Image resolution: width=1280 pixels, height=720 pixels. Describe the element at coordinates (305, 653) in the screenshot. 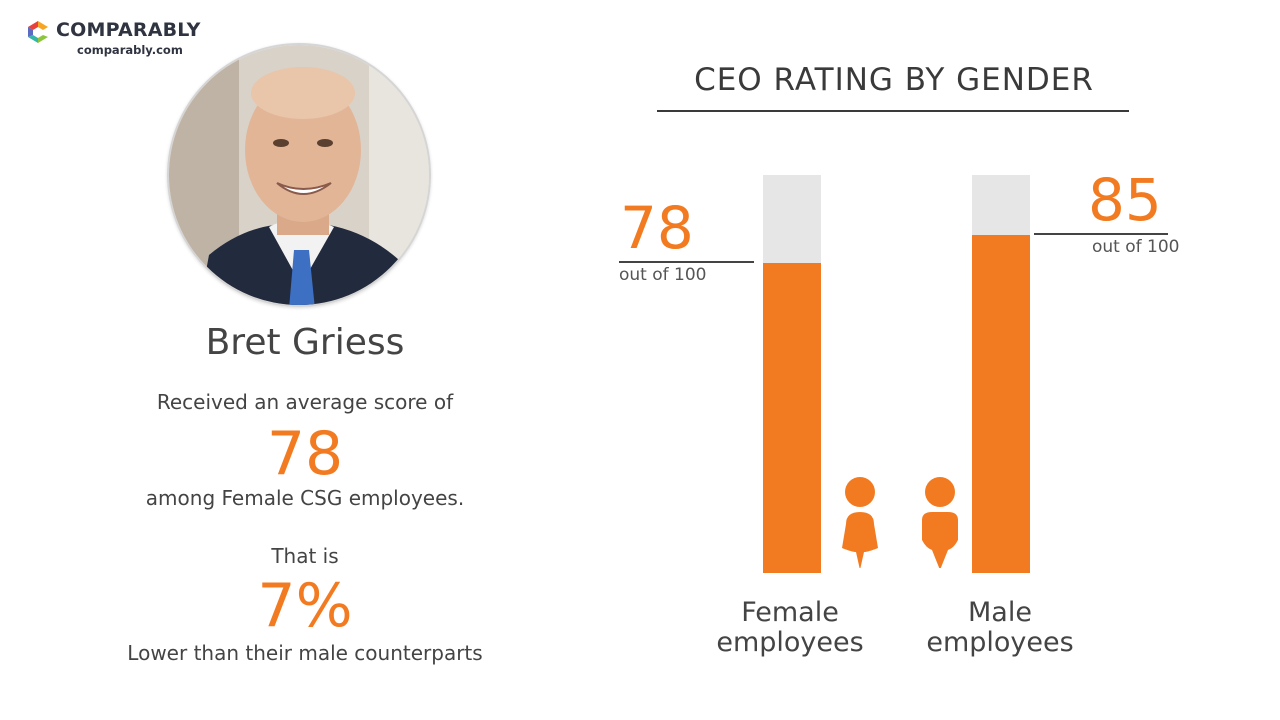

I see `comparison-context-text: Lower than their male counterparts` at that location.